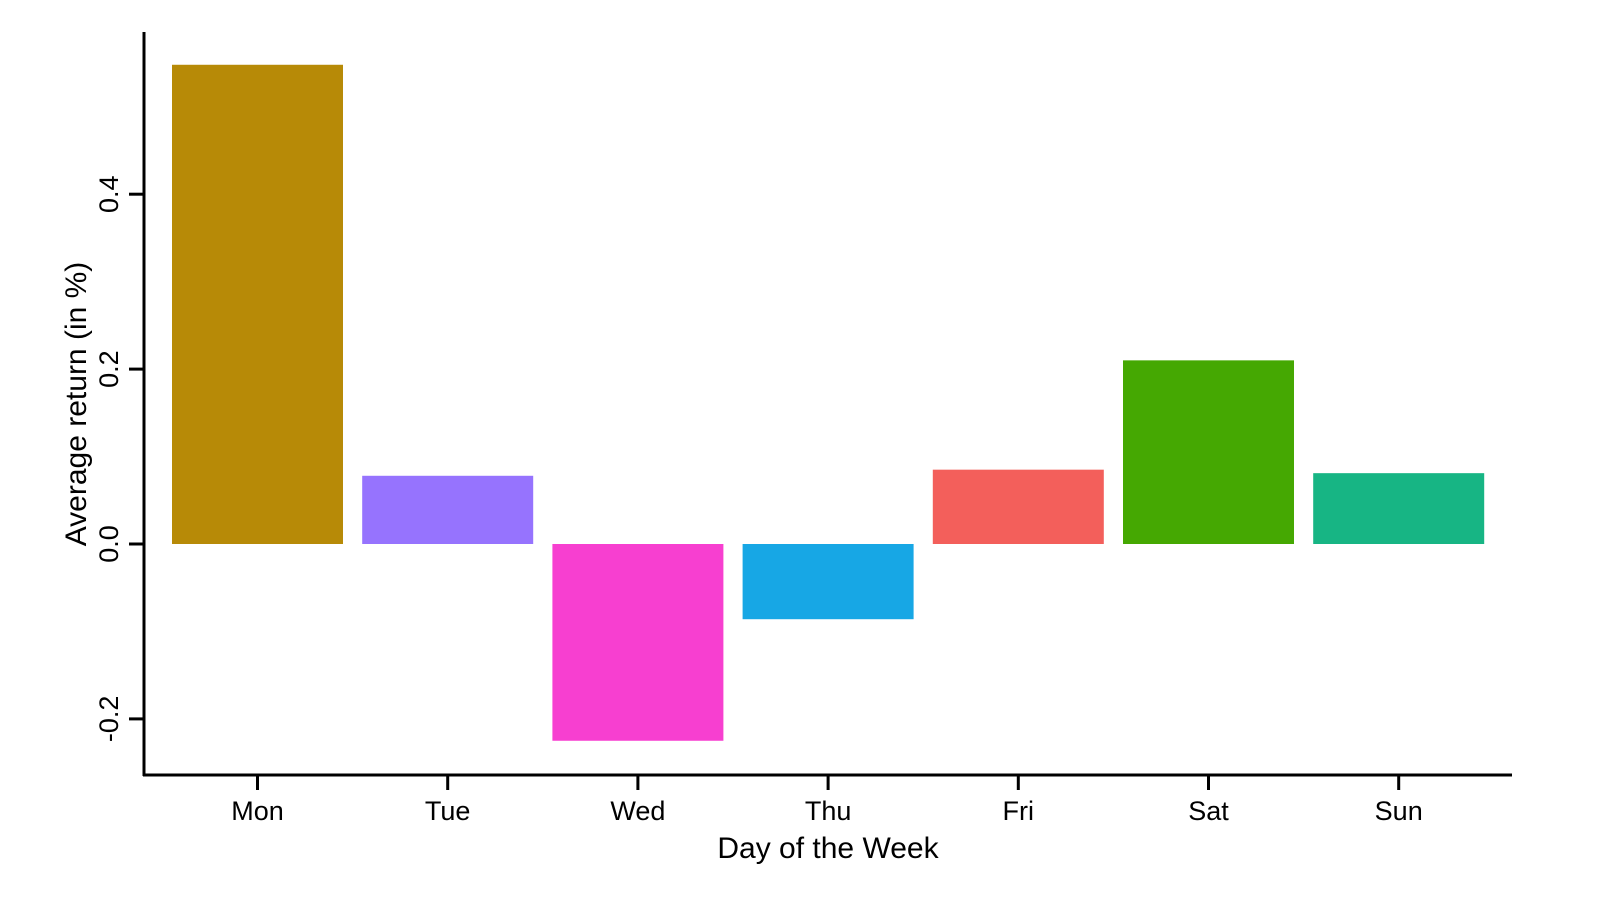 The image size is (1600, 914). Describe the element at coordinates (1018, 506) in the screenshot. I see `bar-fri` at that location.